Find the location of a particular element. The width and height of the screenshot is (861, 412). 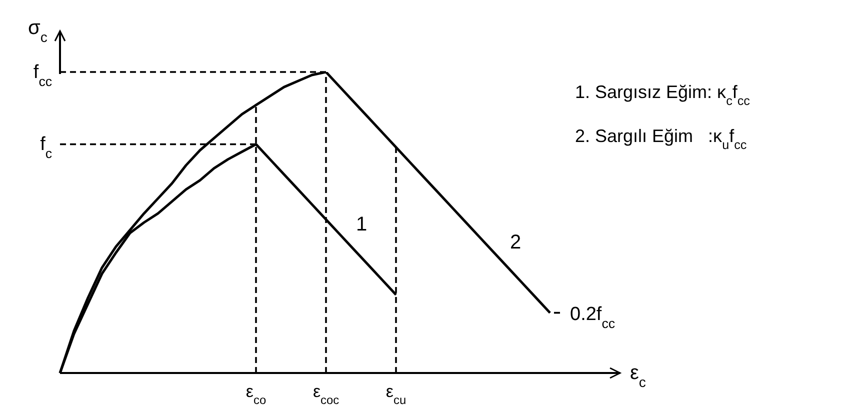

ref-line-label: f$_{cc}$ is located at coordinates (42, 75).